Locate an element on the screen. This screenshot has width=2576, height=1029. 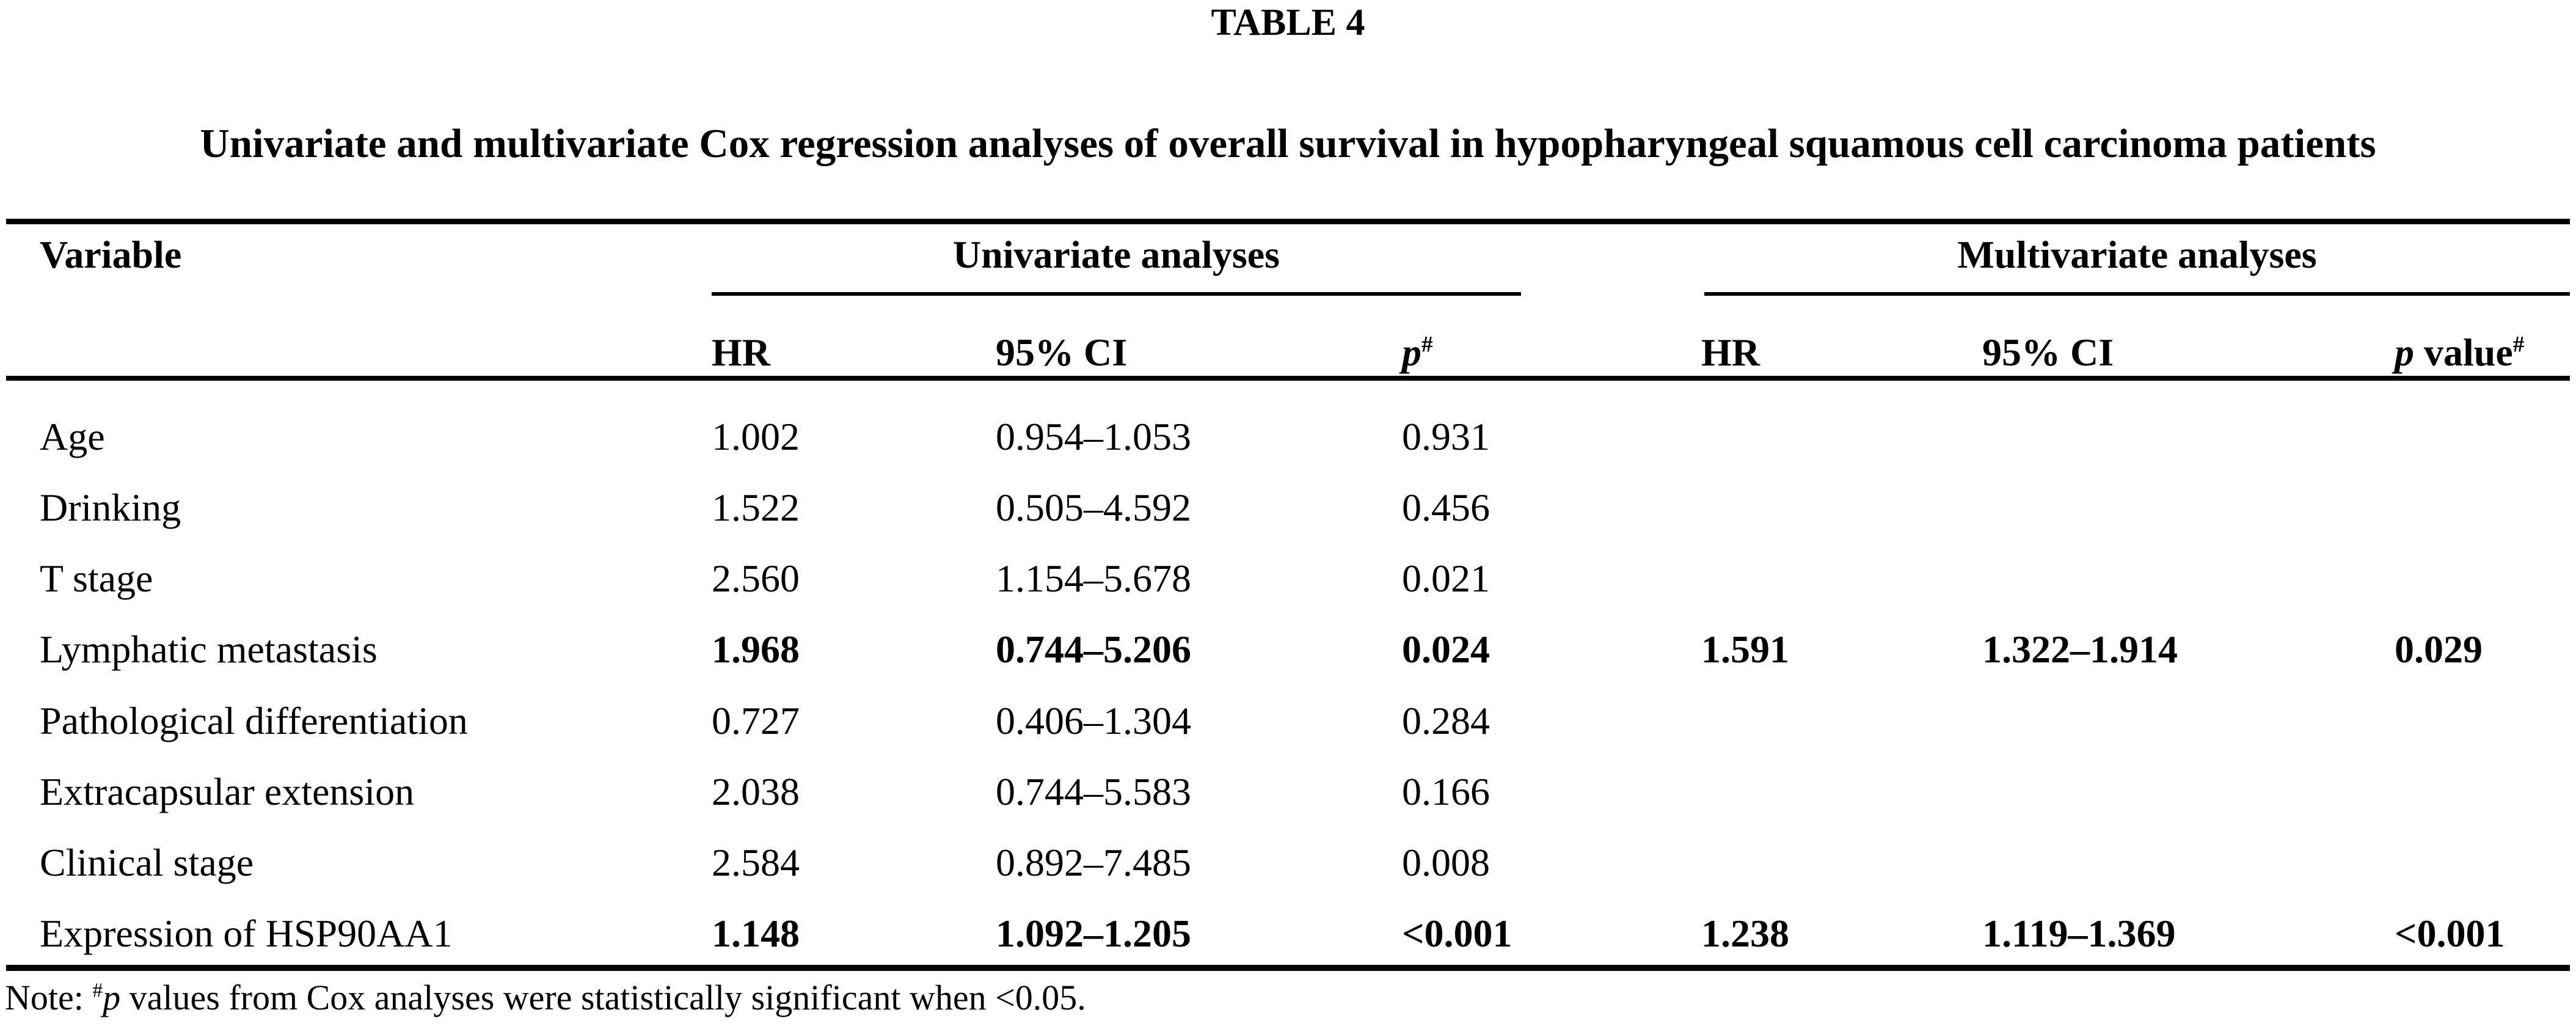
cell-uni-hr: 1.968 is located at coordinates (756, 649).